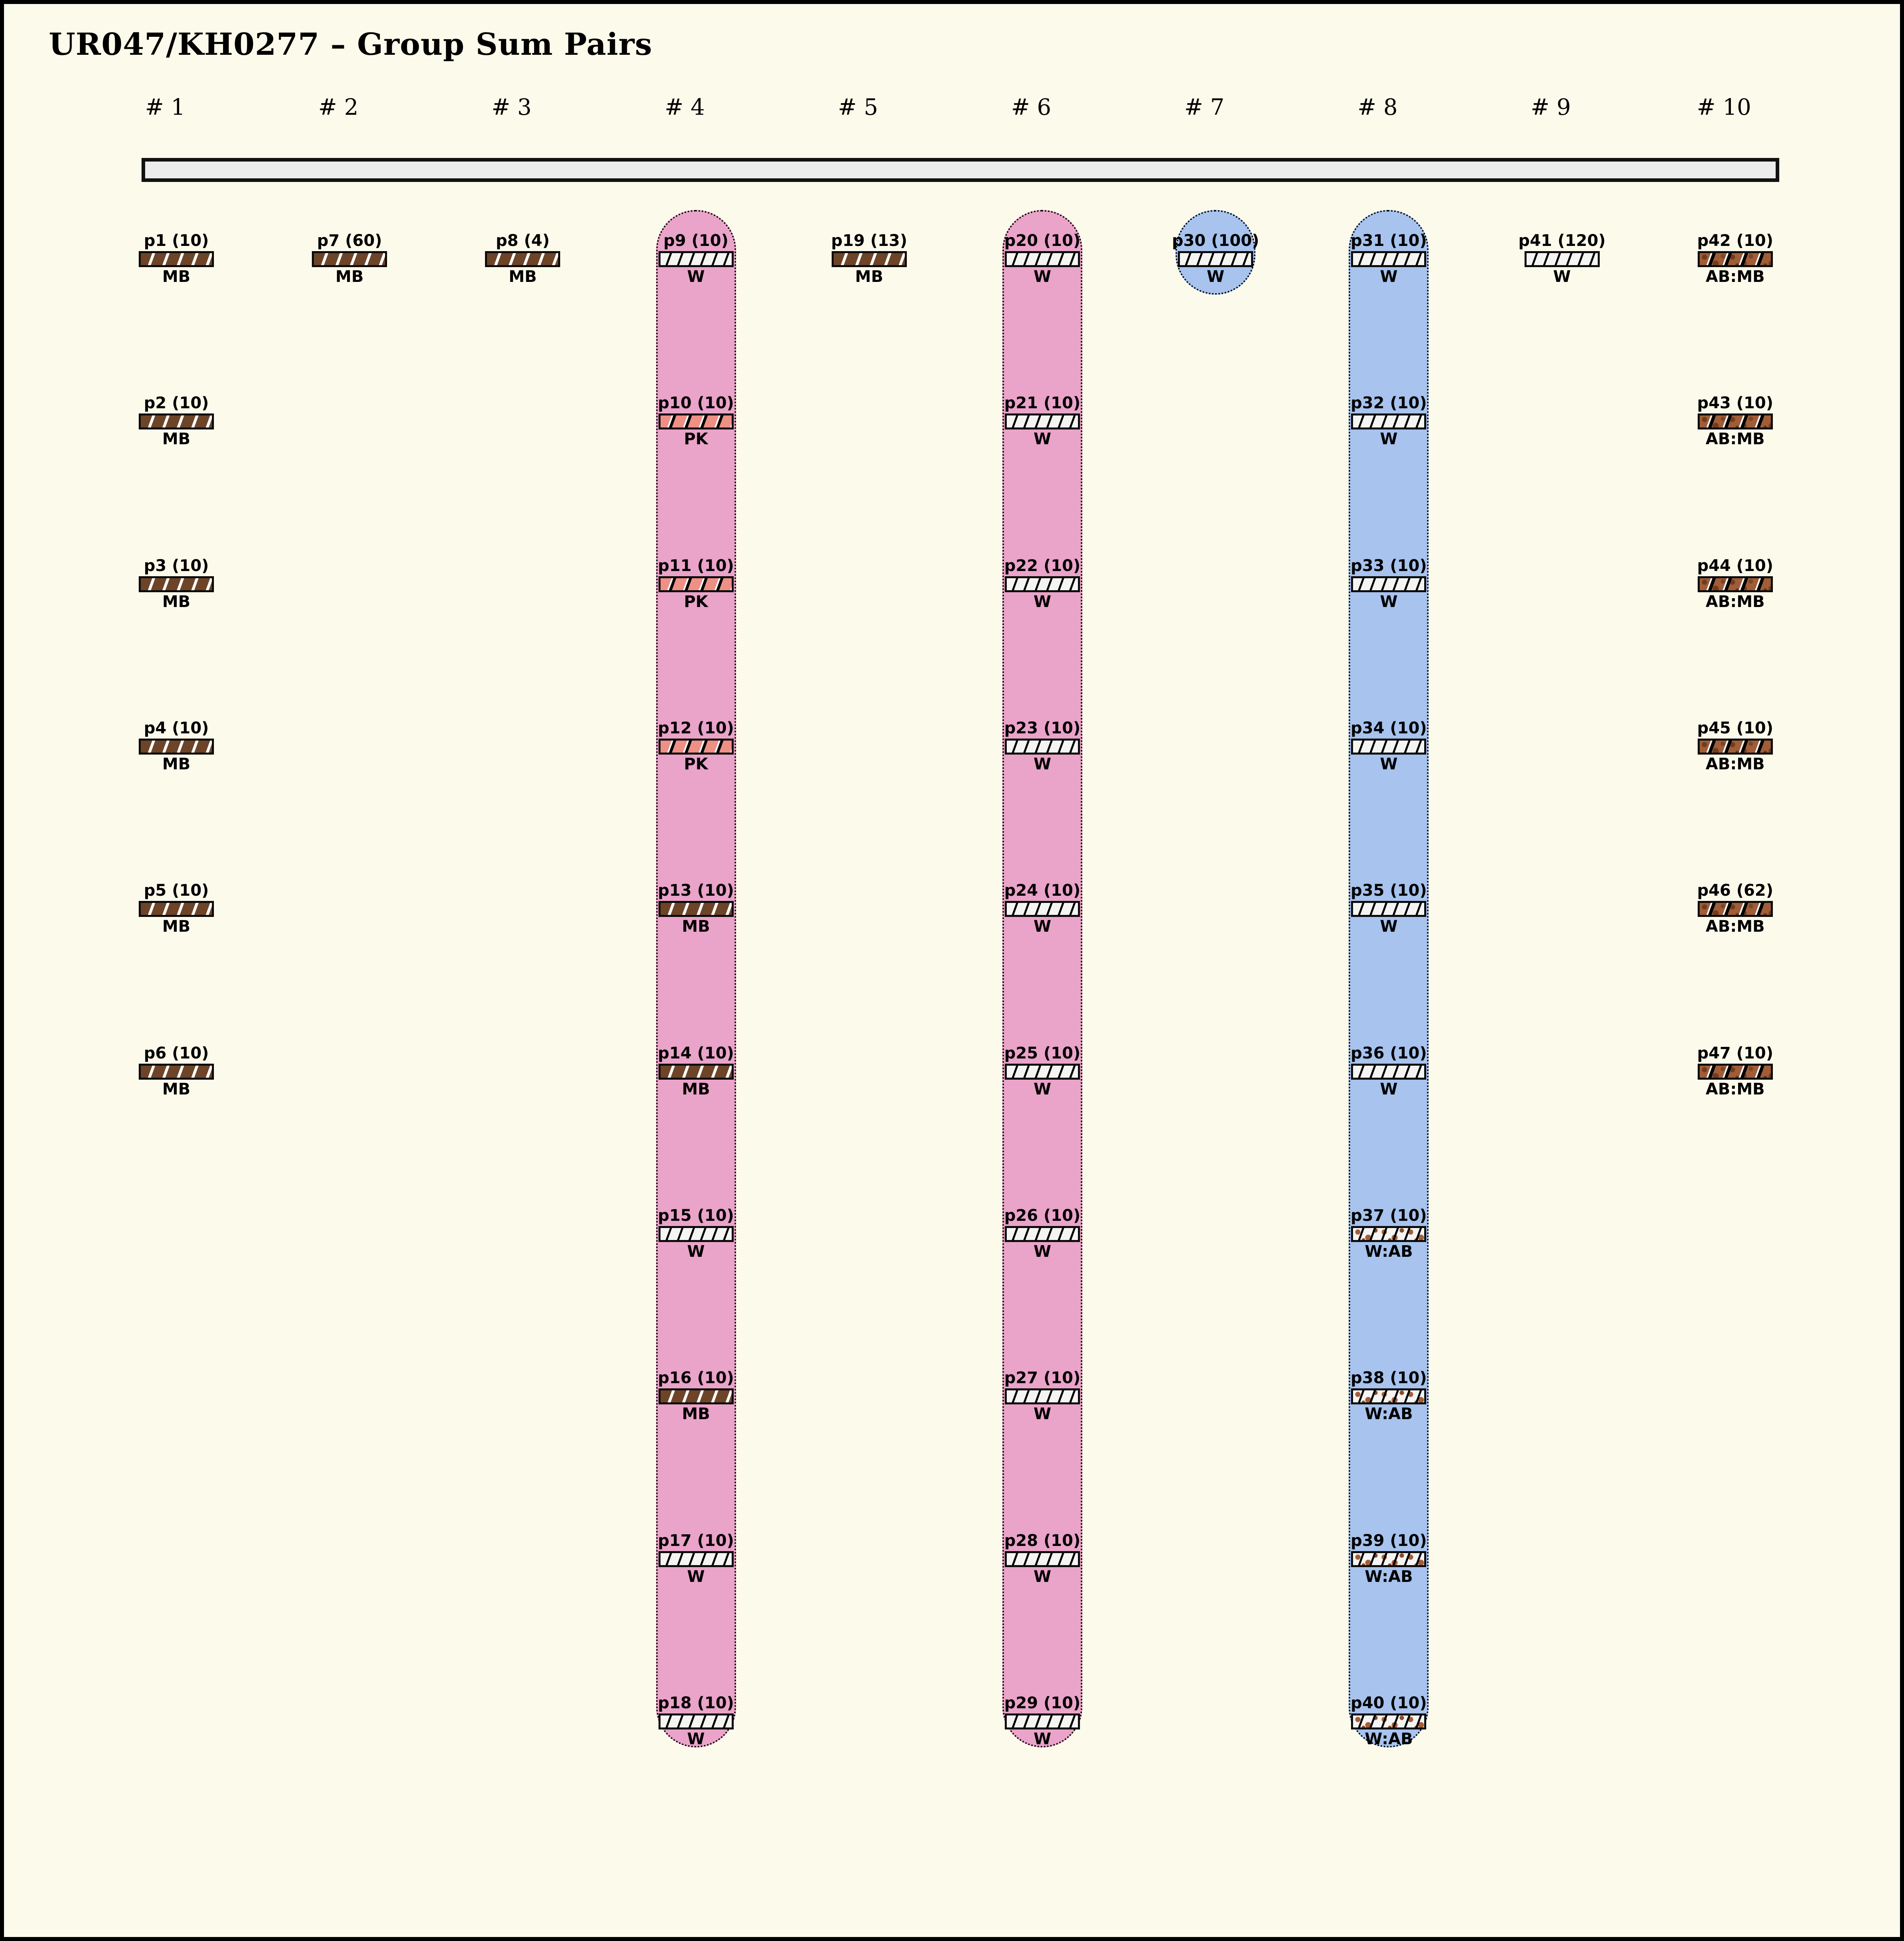 This screenshot has width=1904, height=1941. What do you see at coordinates (696, 565) in the screenshot?
I see `sample-label: p11 (10)` at bounding box center [696, 565].